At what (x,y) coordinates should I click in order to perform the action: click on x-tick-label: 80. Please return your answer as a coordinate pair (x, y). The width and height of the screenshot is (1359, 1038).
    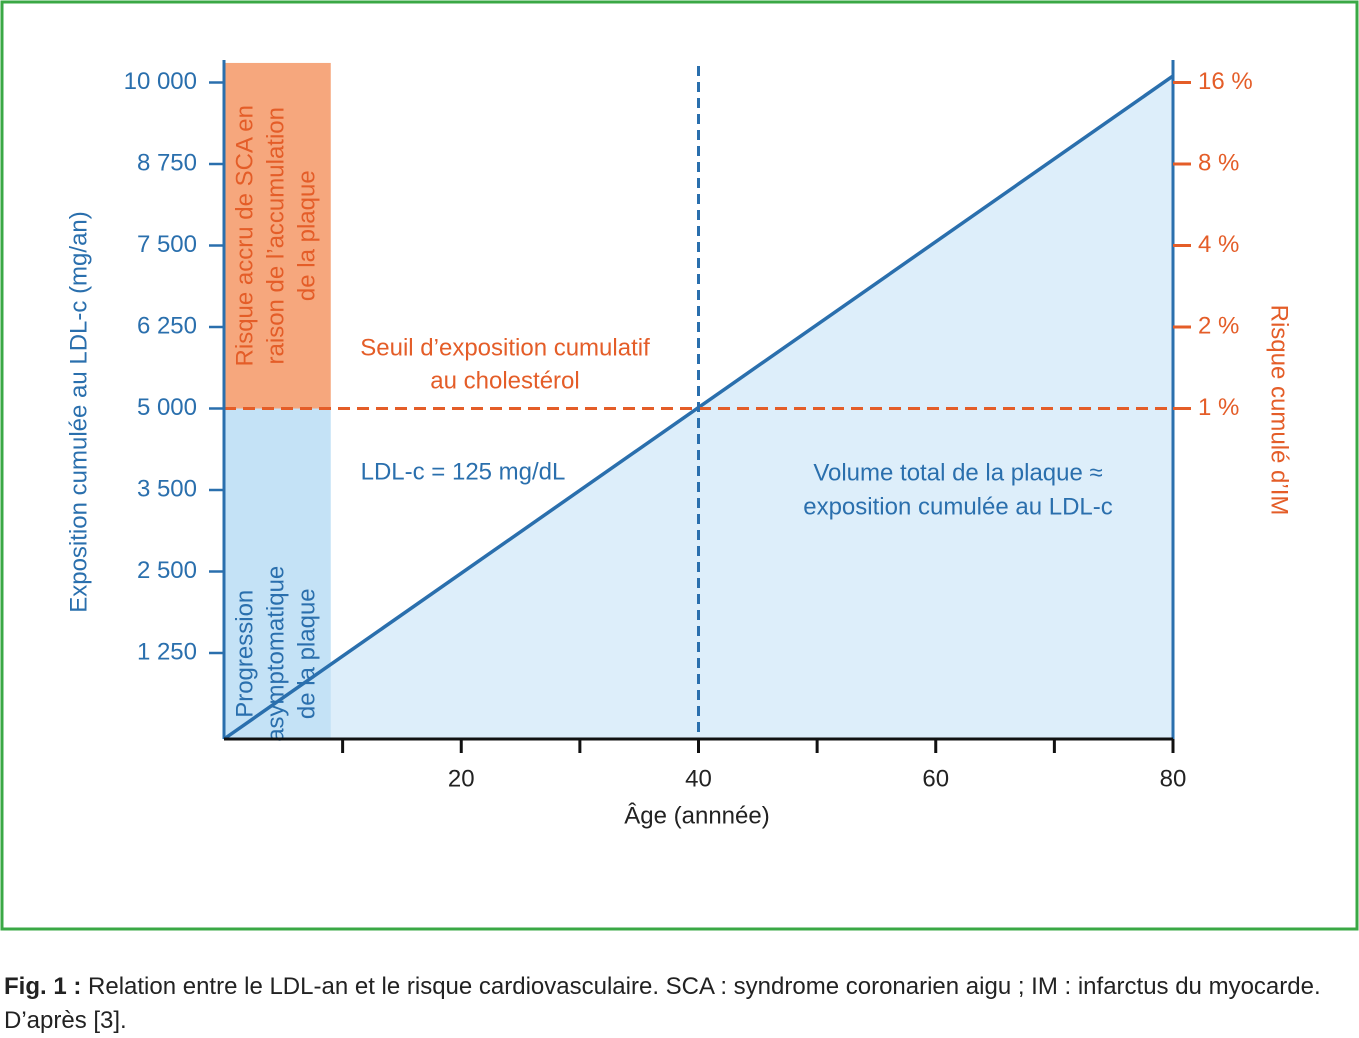
    Looking at the image, I should click on (1173, 778).